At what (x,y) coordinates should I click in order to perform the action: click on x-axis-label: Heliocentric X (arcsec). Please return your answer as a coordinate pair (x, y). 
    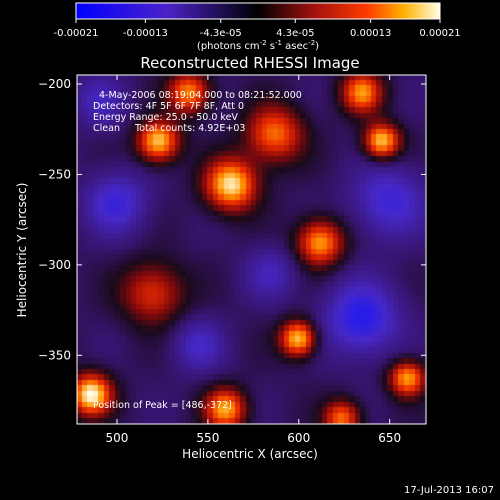
    Looking at the image, I should click on (250, 454).